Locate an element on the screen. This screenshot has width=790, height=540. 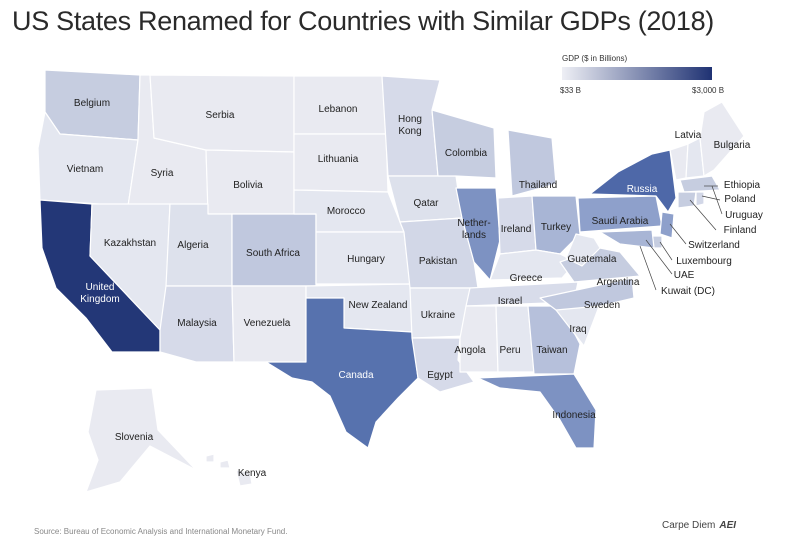
label-west-virginia: Guatemala is located at coordinates (592, 259).